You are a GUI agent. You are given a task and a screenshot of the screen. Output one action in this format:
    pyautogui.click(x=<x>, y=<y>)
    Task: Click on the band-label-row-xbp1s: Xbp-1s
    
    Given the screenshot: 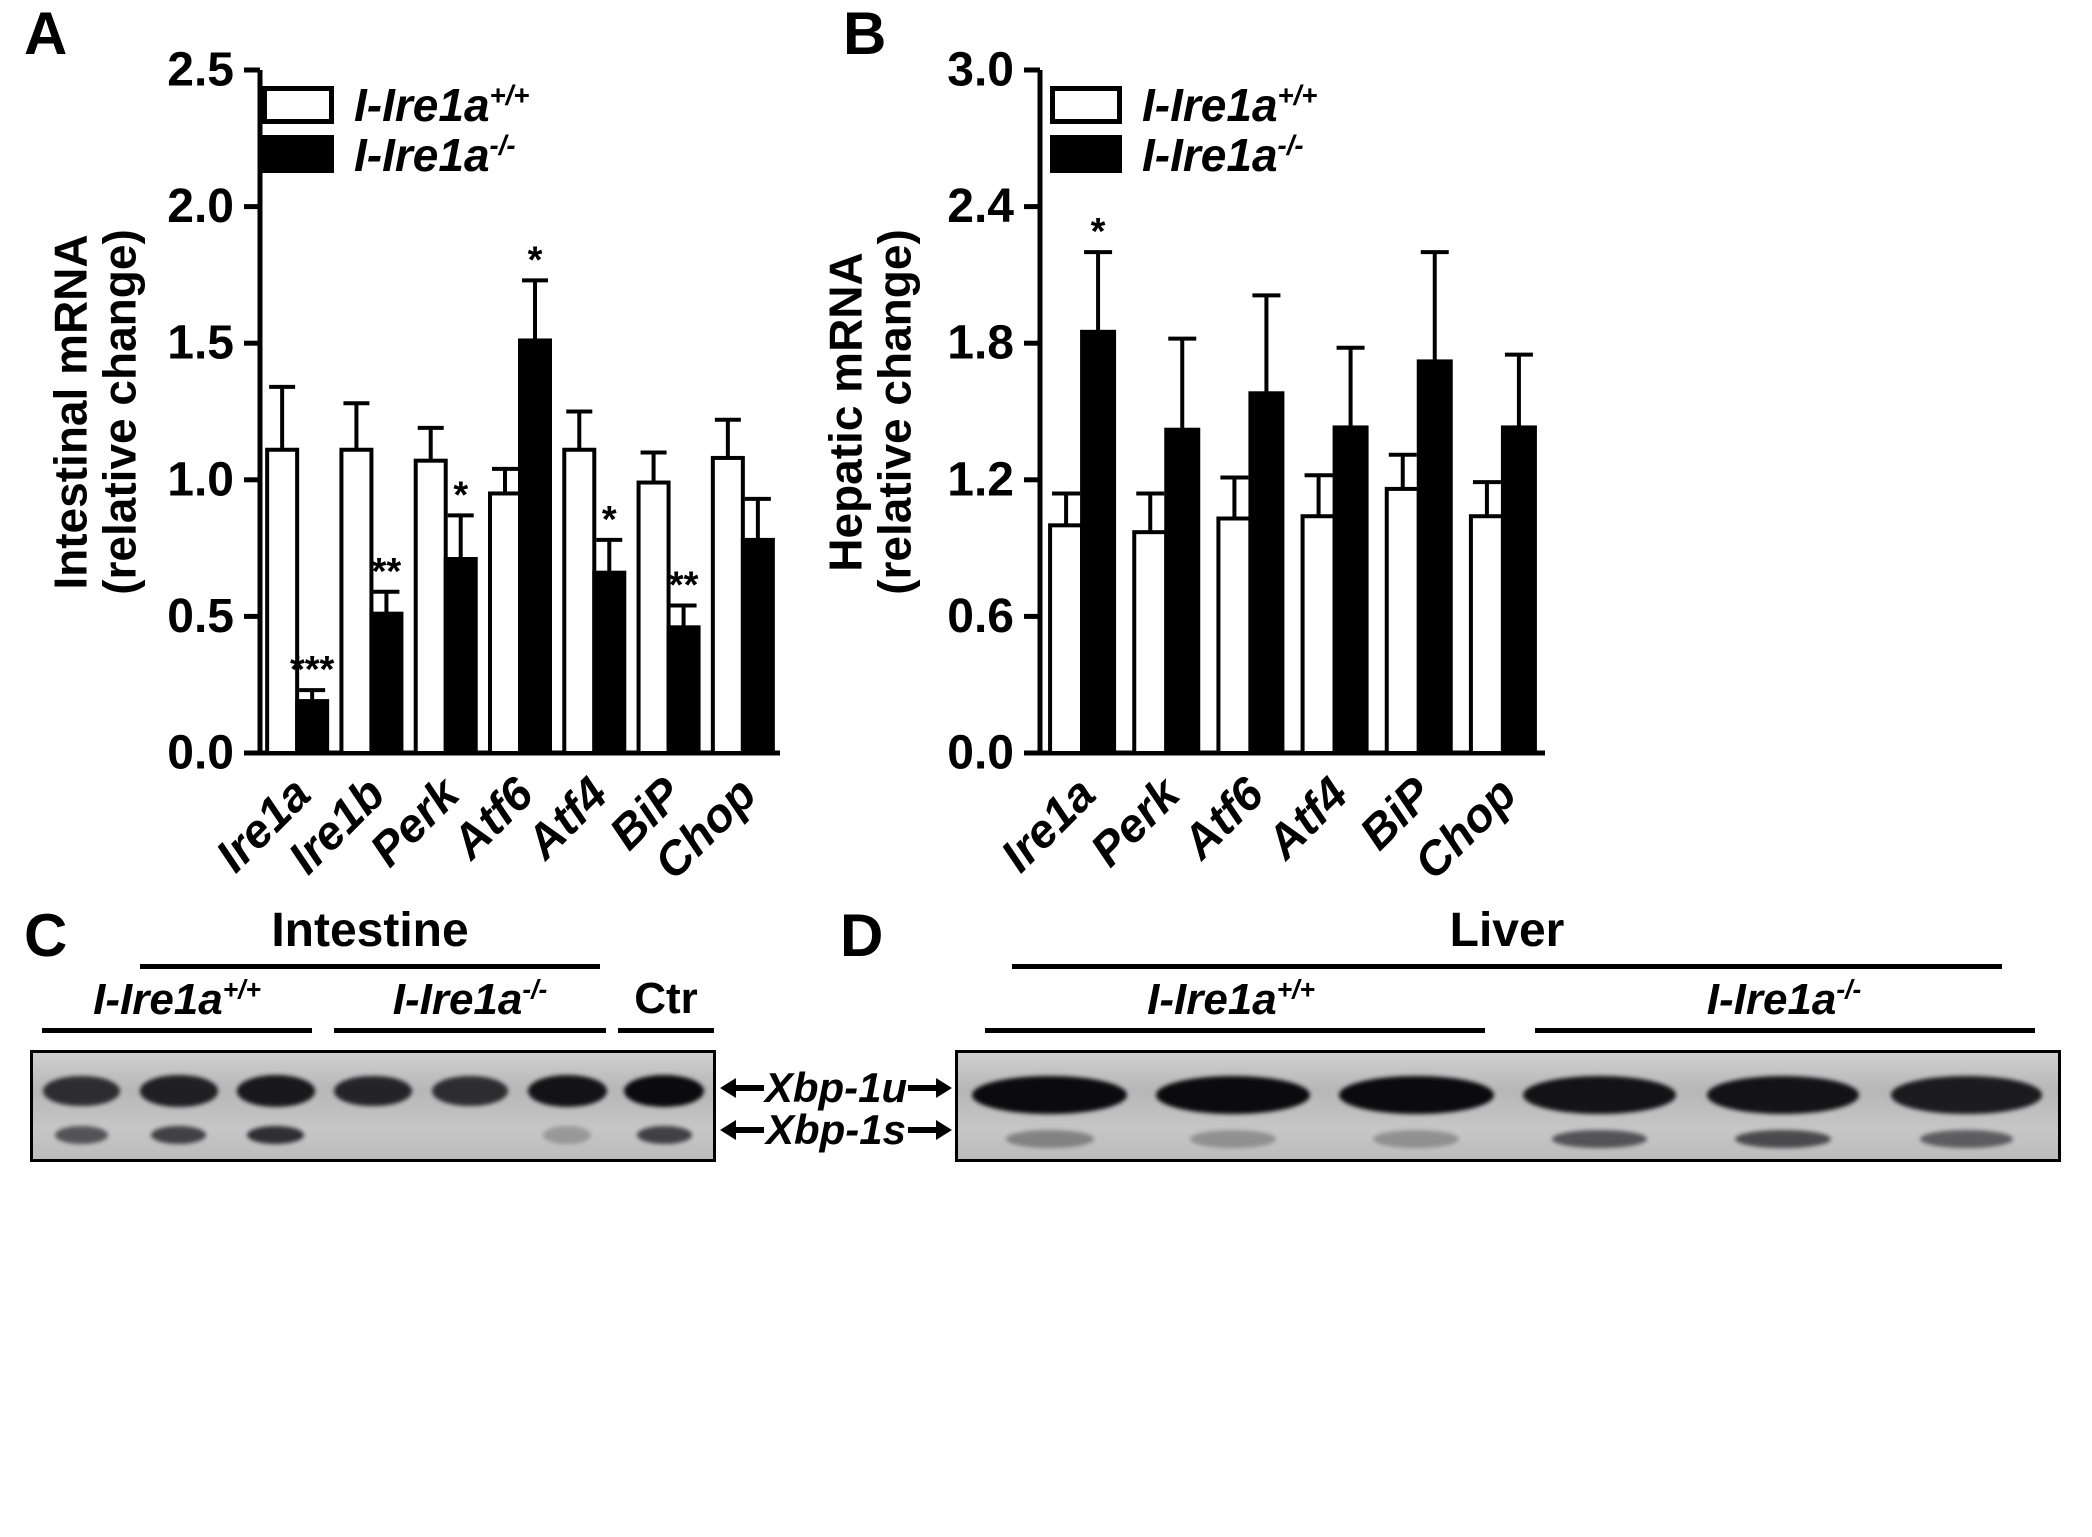 What is the action you would take?
    pyautogui.click(x=836, y=1130)
    